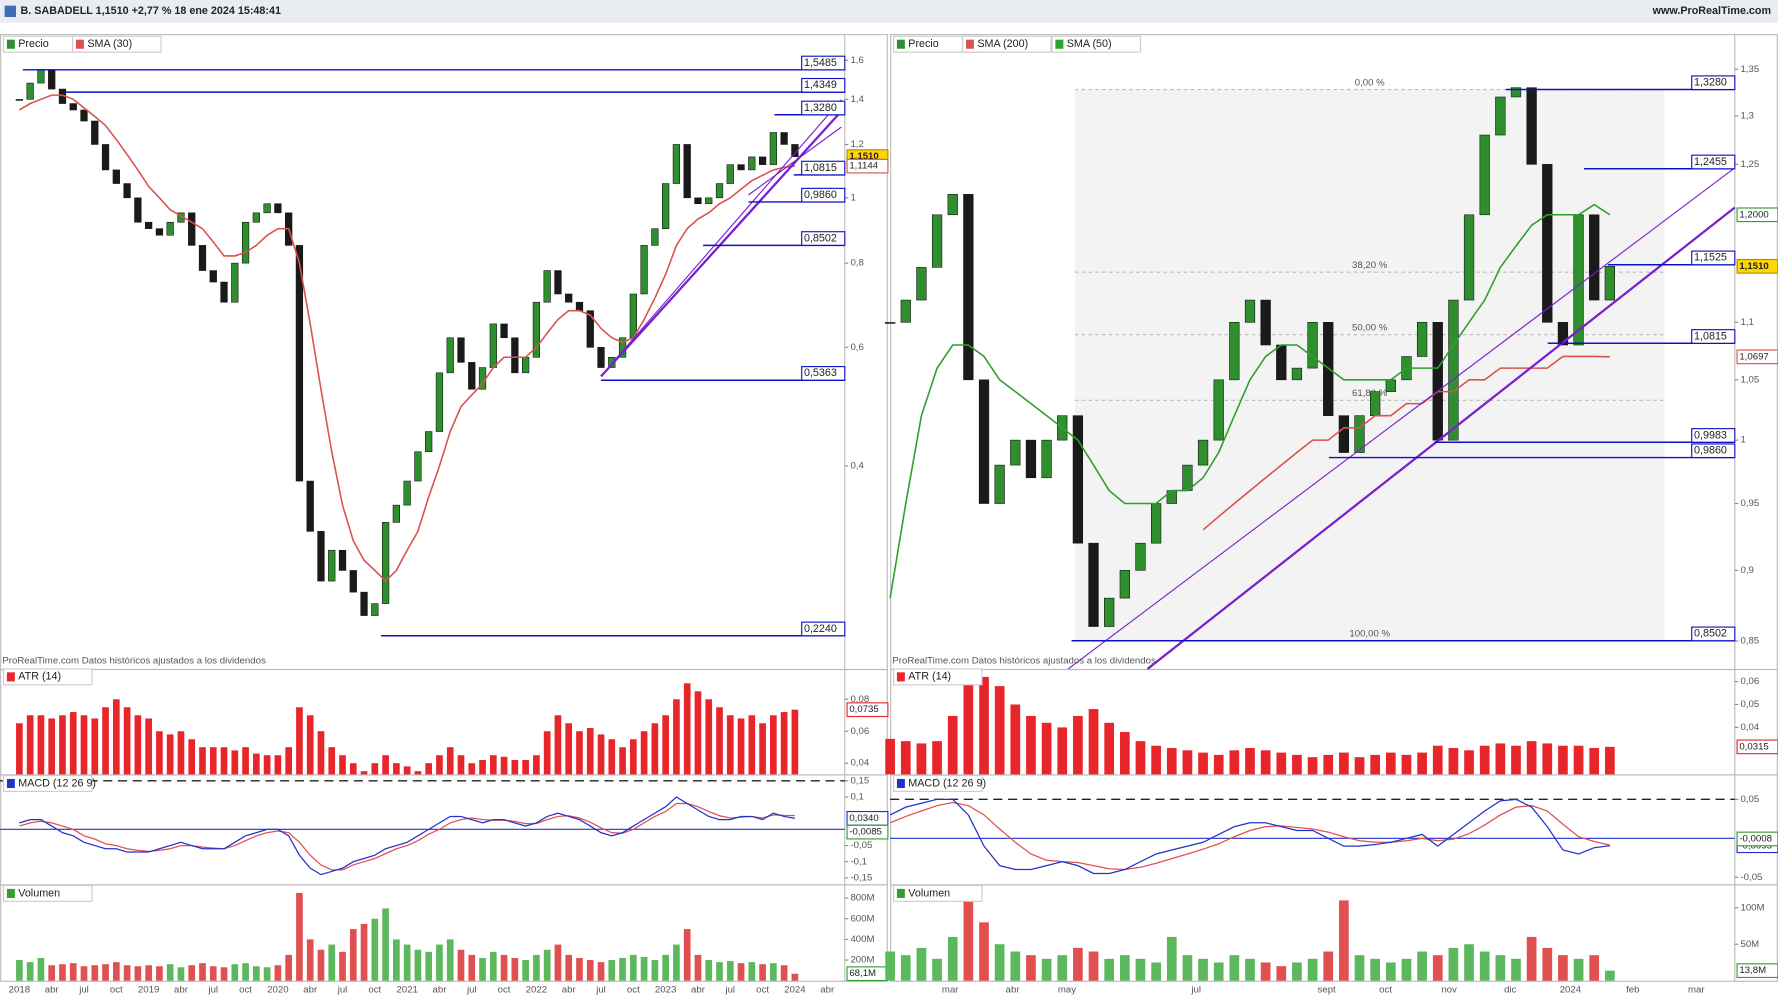 This screenshot has height=1000, width=1778. What do you see at coordinates (1696, 989) in the screenshot?
I see `x-tick-label: mar` at bounding box center [1696, 989].